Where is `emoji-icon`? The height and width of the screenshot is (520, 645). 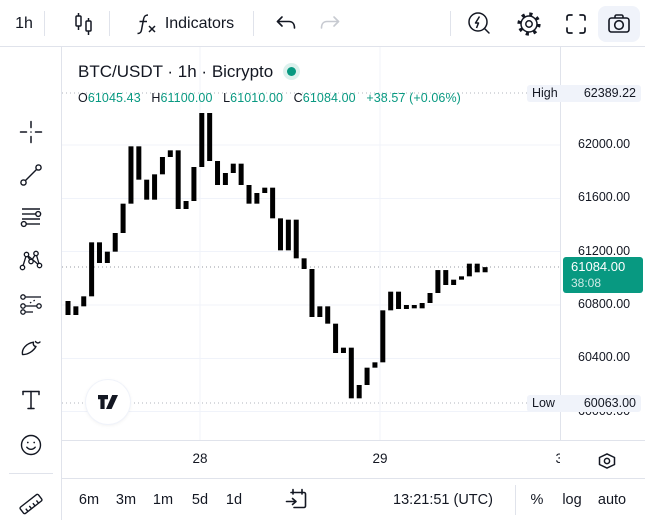 emoji-icon is located at coordinates (31, 445).